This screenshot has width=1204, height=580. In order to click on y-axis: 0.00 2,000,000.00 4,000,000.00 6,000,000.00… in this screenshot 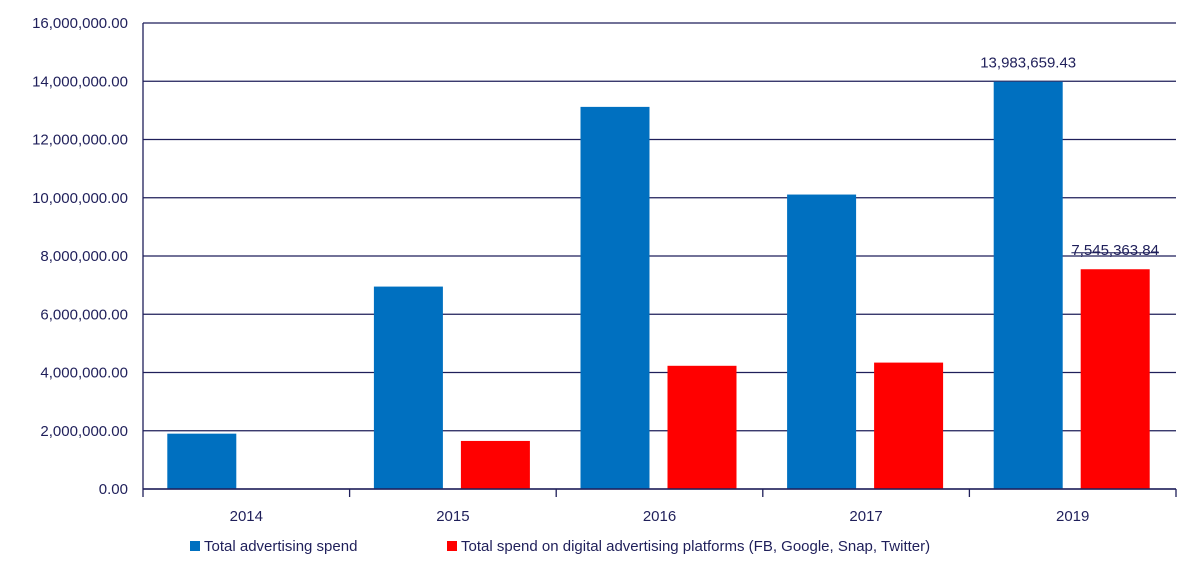, I will do `click(88, 256)`.